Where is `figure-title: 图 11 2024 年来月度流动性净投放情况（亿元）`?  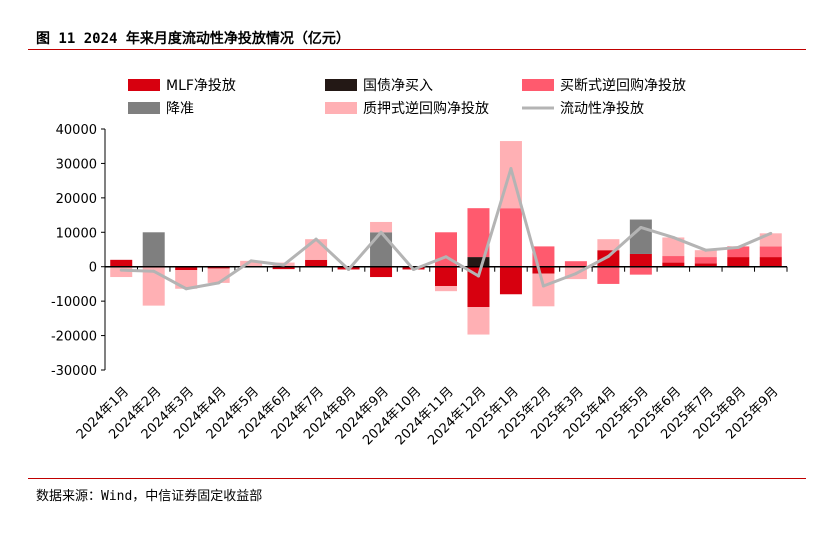
figure-title: 图 11 2024 年来月度流动性净投放情况（亿元） is located at coordinates (193, 39).